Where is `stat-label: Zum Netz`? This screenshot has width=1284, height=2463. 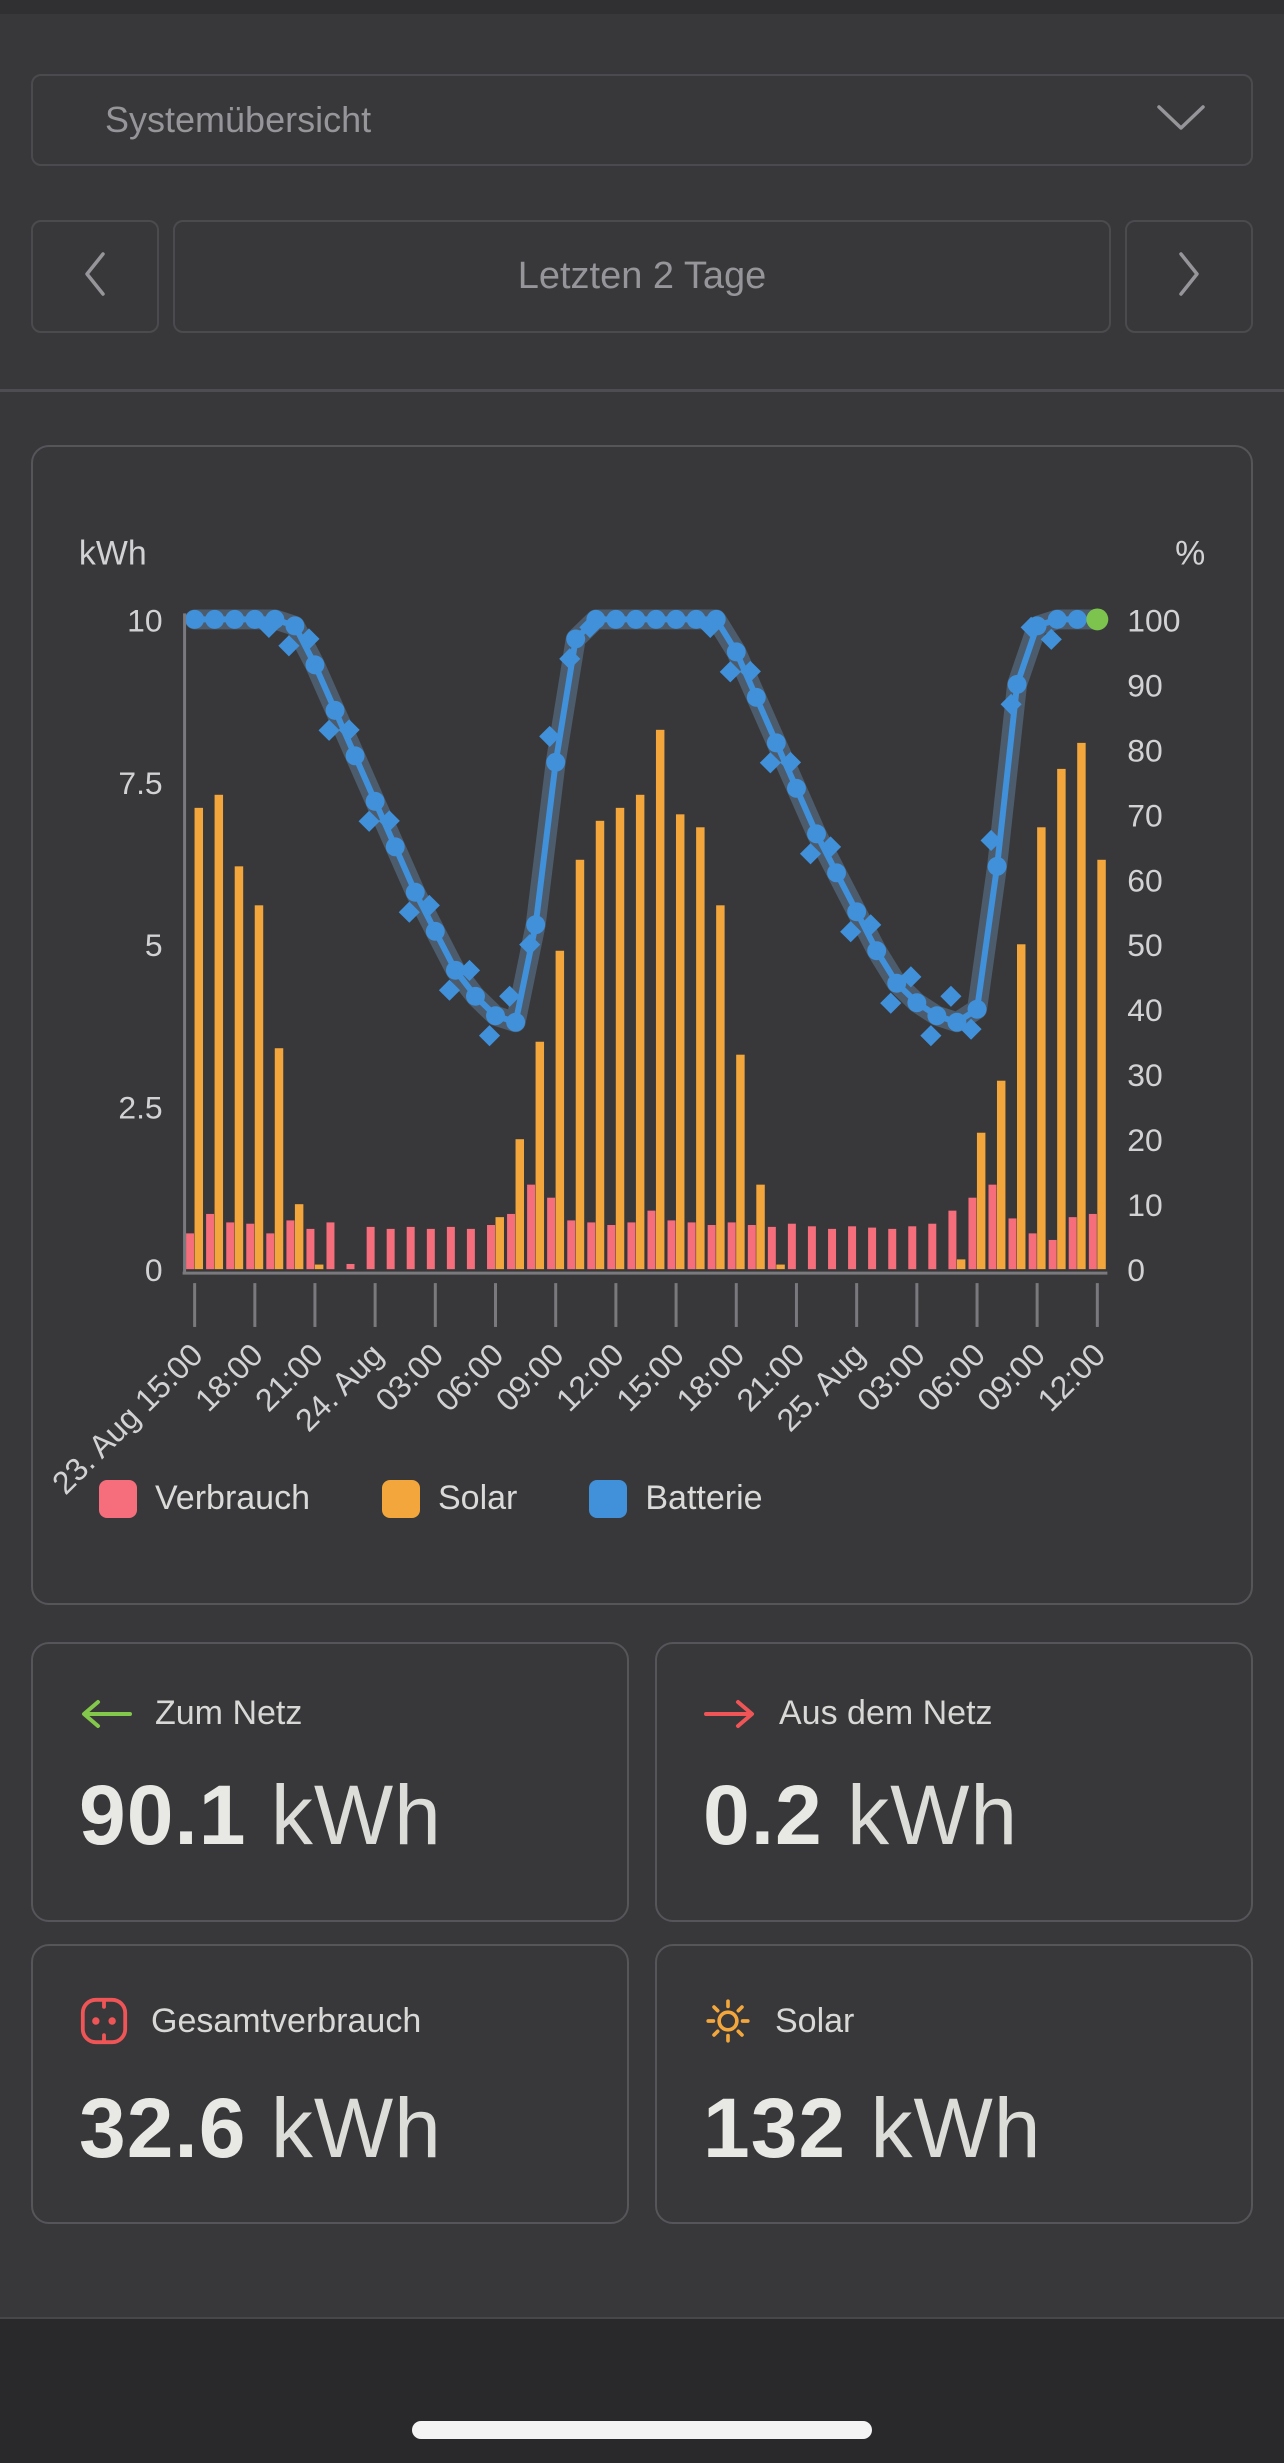
stat-label: Zum Netz is located at coordinates (229, 1713).